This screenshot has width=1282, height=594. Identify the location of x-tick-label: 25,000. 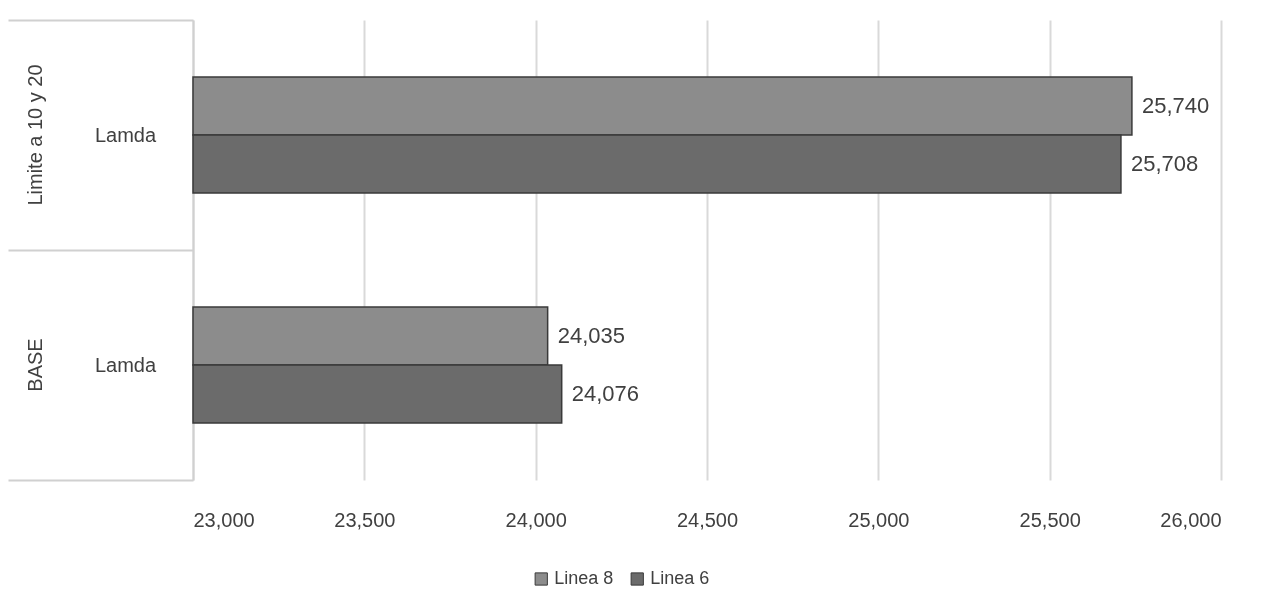
(879, 519).